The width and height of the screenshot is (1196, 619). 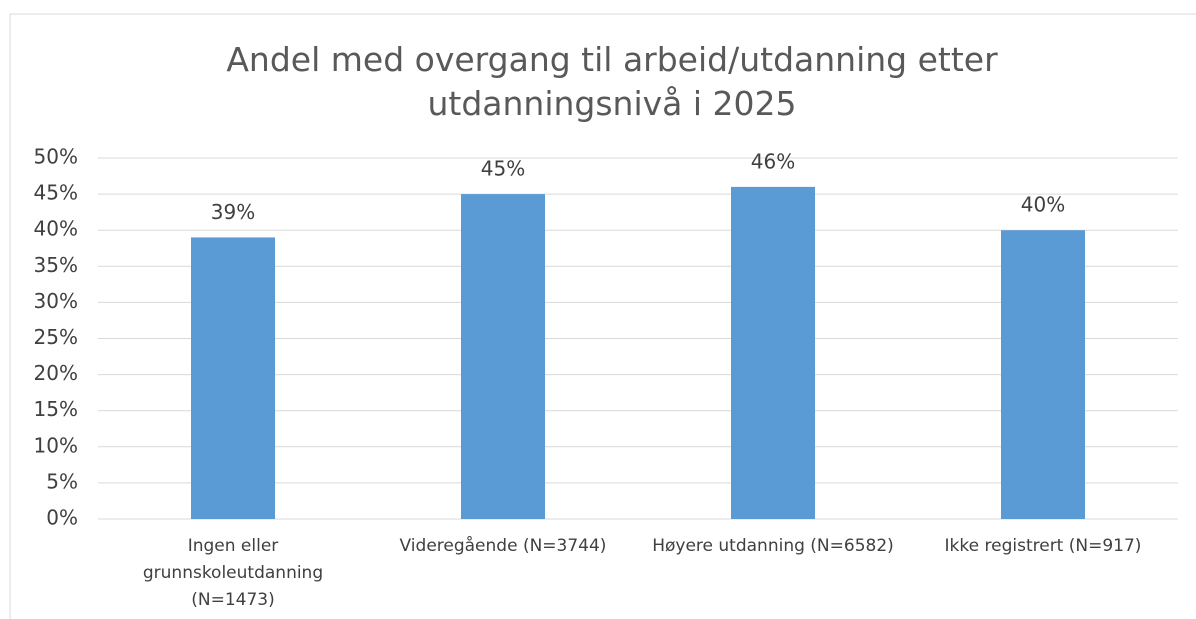 I want to click on x-tick-label: Videregående (N=3744), so click(x=503, y=546).